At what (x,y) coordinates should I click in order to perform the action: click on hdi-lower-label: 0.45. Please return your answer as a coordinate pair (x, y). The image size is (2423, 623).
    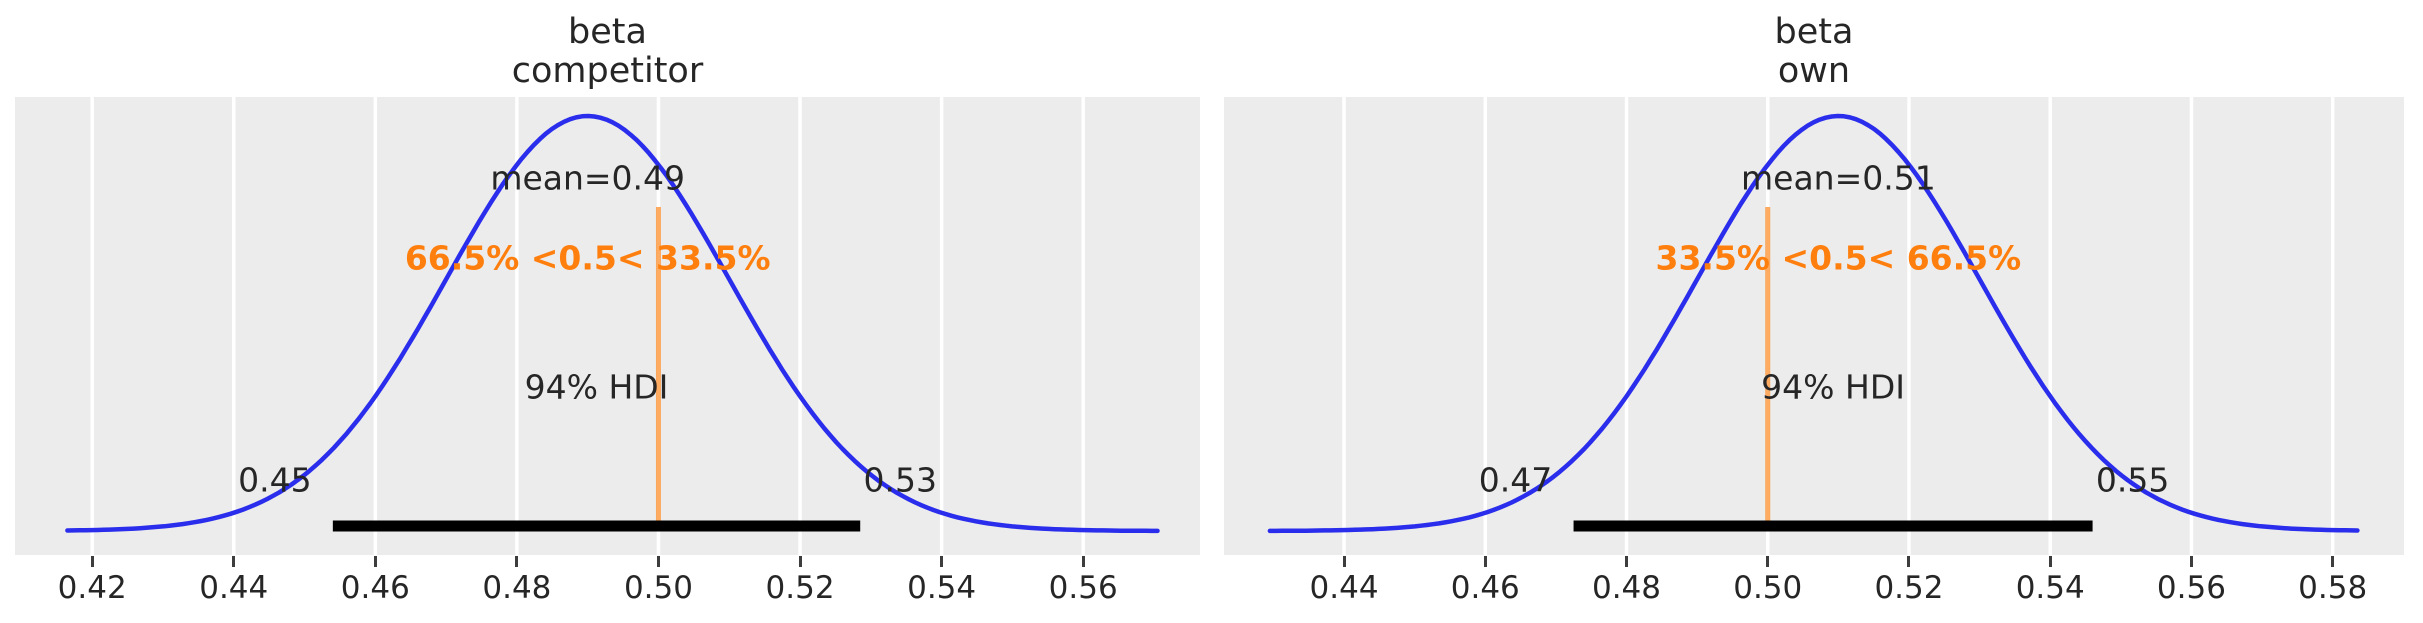
    Looking at the image, I should click on (275, 480).